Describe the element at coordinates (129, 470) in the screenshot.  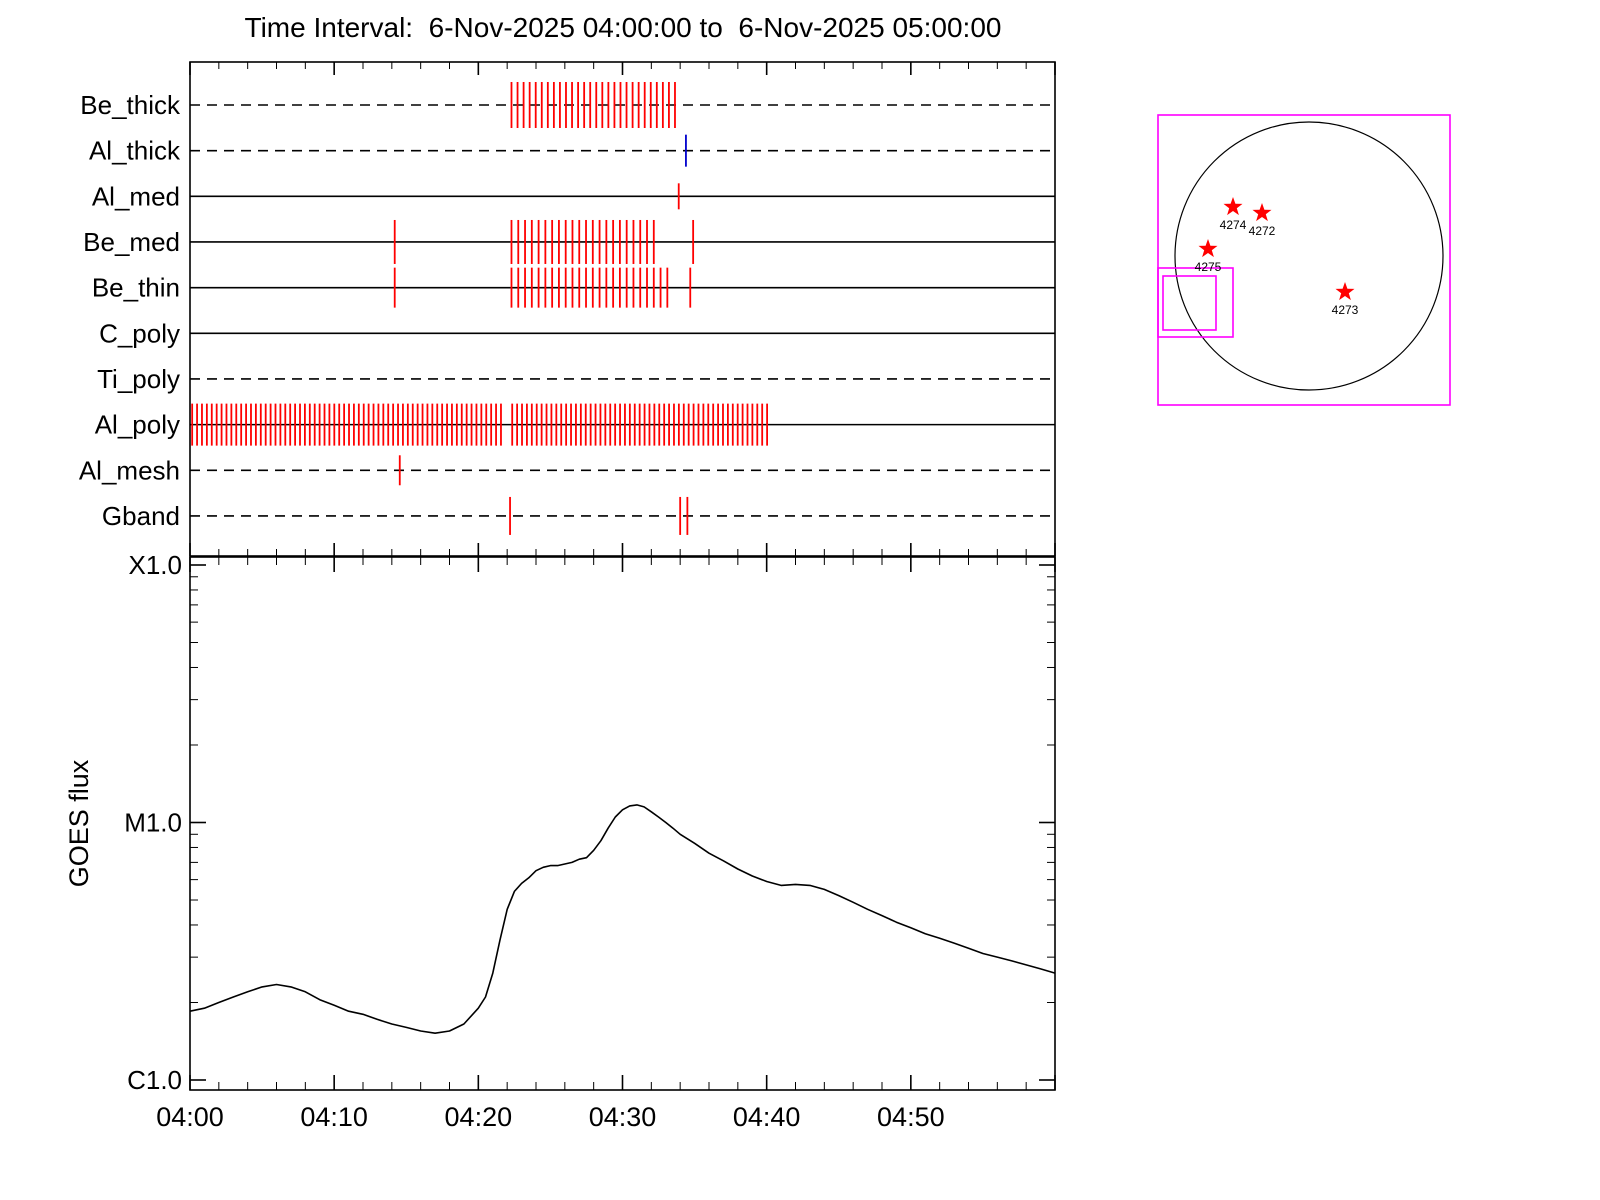
I see `row-label: Al_mesh` at that location.